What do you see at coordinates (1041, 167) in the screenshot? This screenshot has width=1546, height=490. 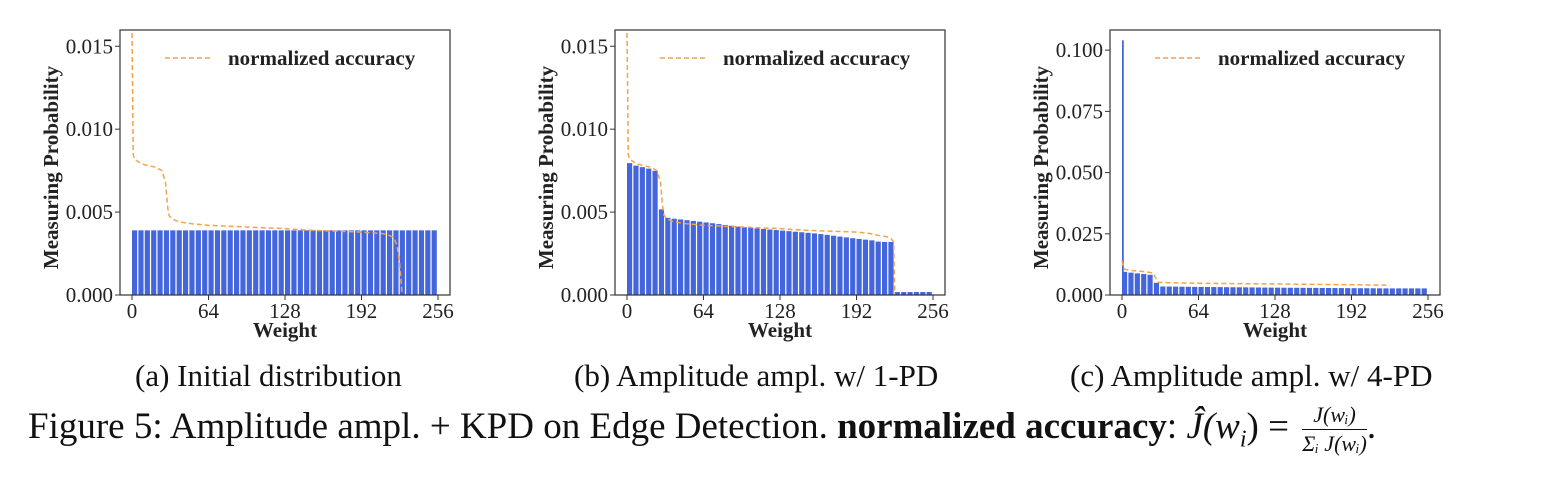 I see `y-axis-label: Measuring Probability` at bounding box center [1041, 167].